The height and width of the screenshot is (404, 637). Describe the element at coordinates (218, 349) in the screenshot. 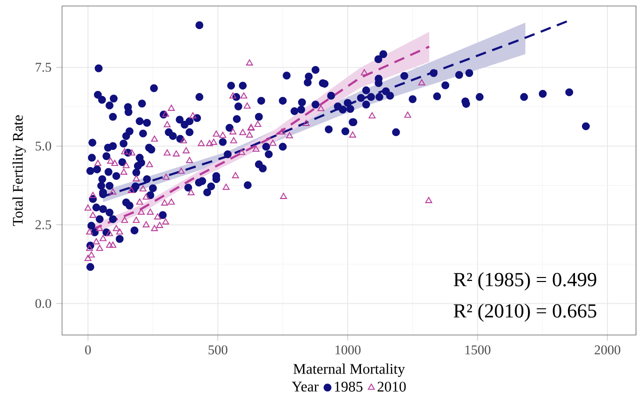

I see `x-tick-label: 500` at that location.